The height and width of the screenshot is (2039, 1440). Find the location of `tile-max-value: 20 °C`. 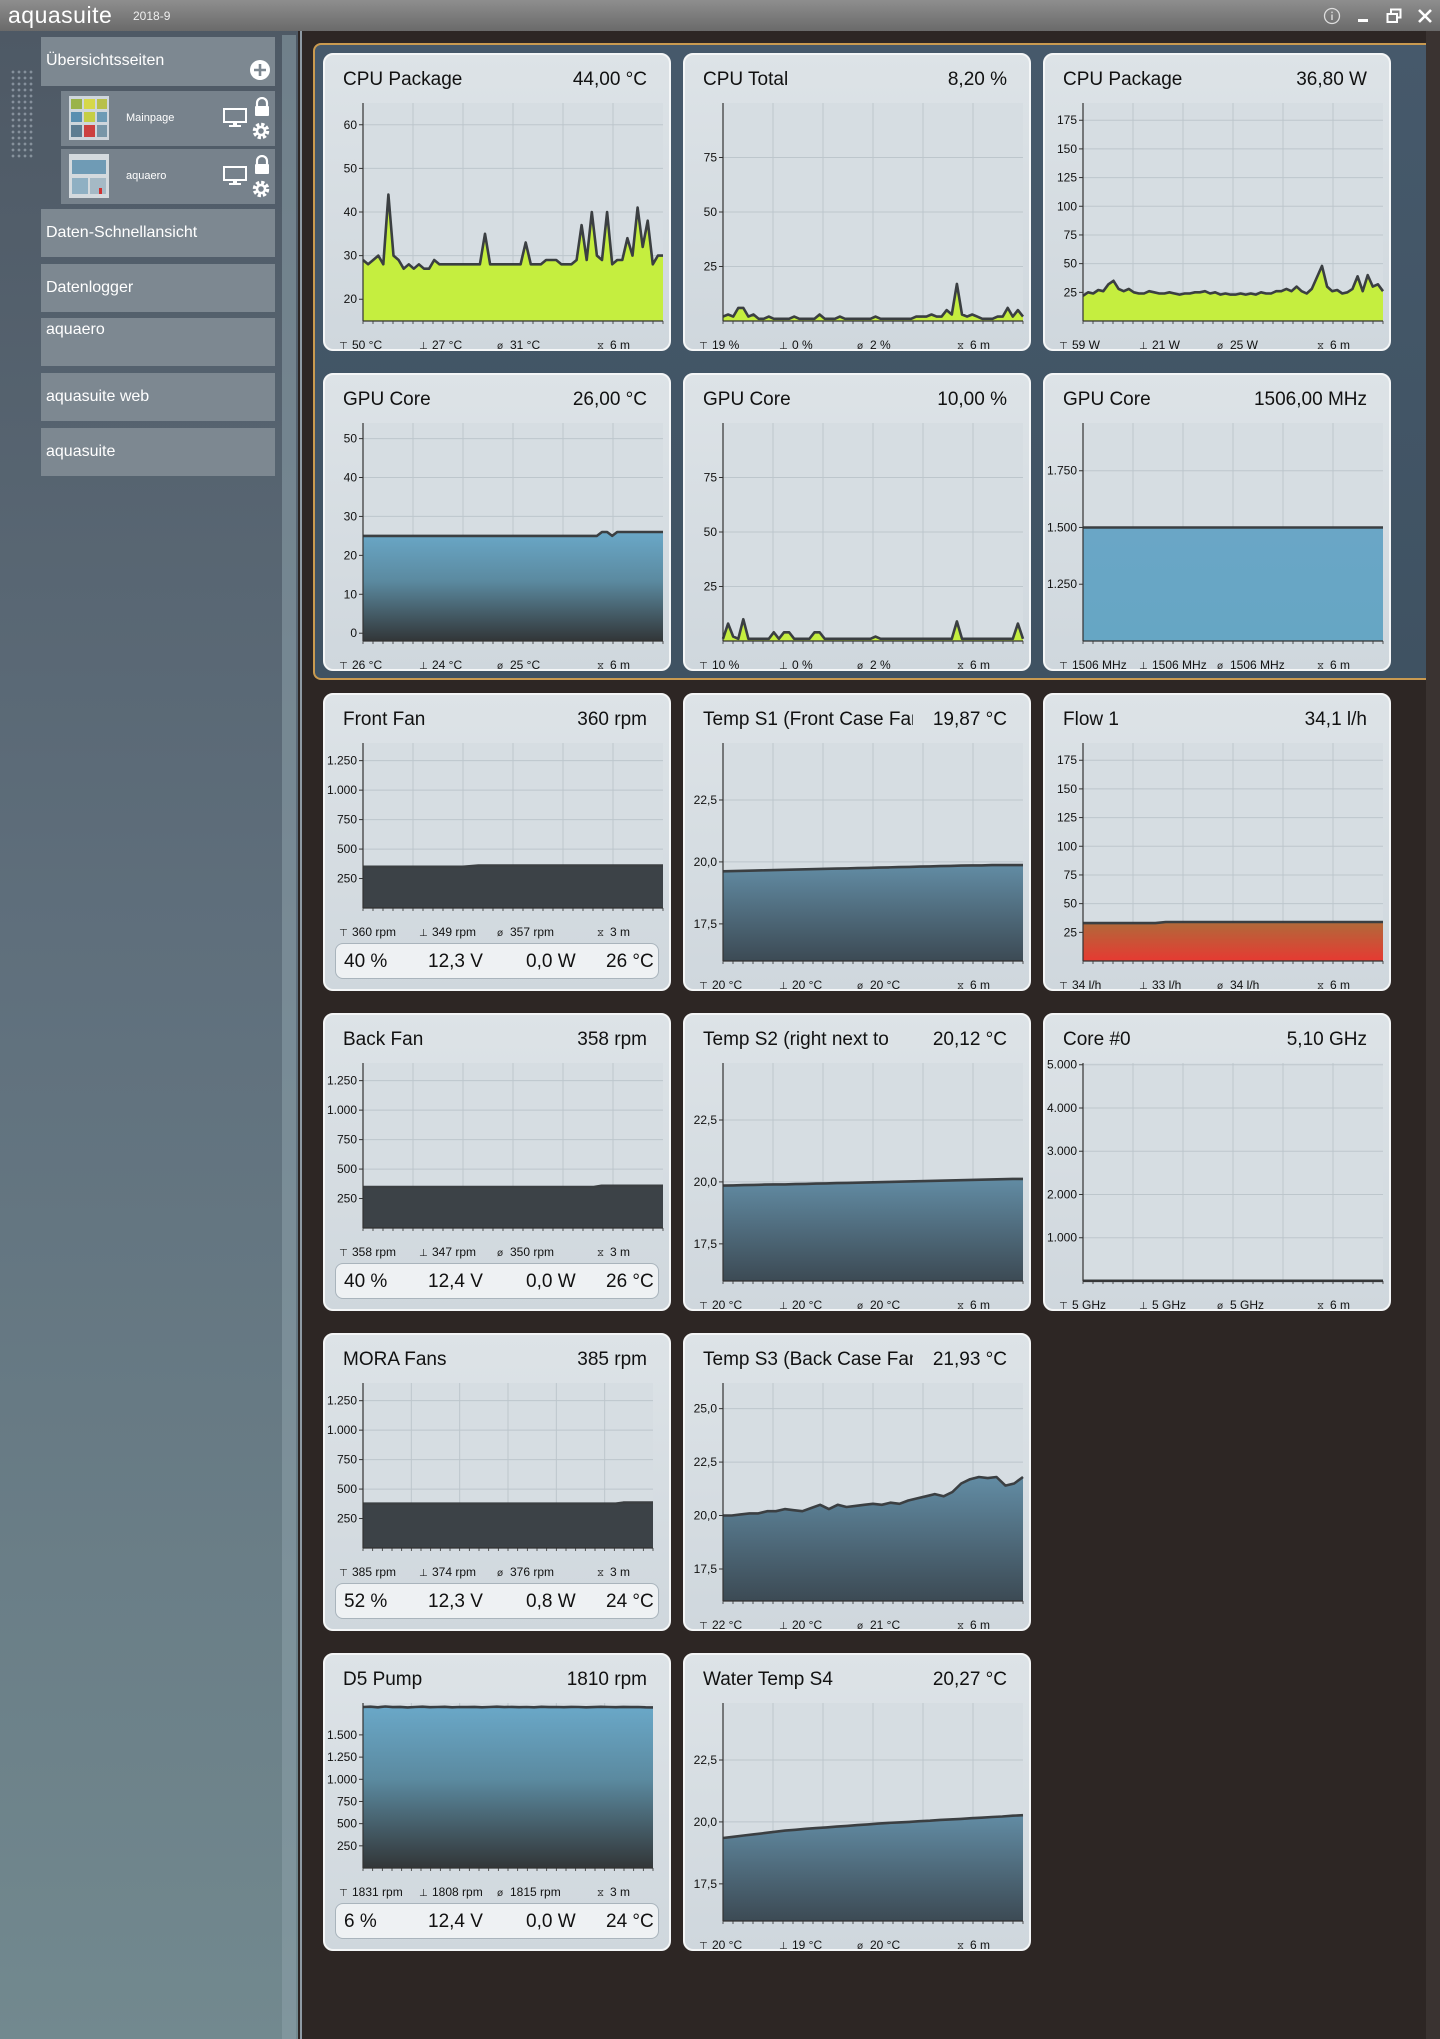

tile-max-value: 20 °C is located at coordinates (727, 983).